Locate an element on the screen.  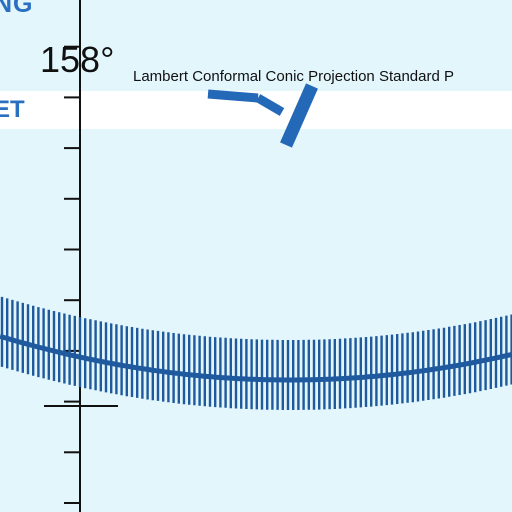
airway-route is located at coordinates (260, 115).